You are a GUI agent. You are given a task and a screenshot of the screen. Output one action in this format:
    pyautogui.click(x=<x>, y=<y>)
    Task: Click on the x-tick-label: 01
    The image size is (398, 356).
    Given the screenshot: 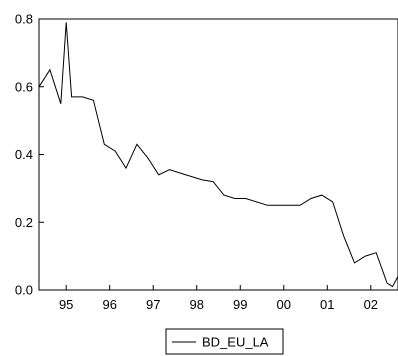 What is the action you would take?
    pyautogui.click(x=327, y=304)
    